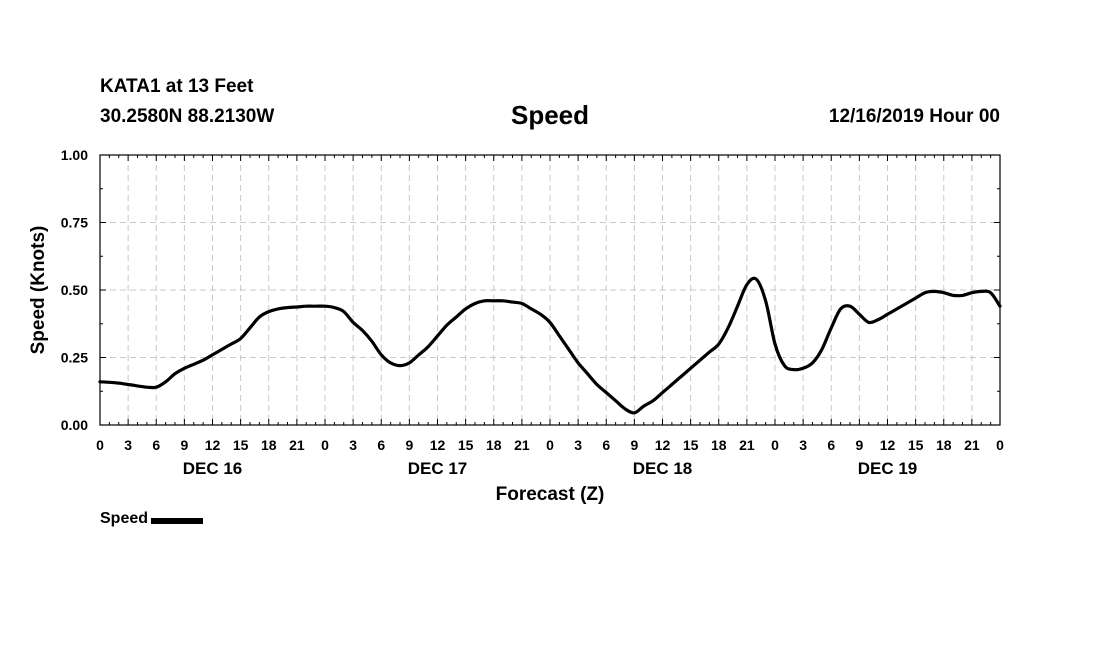 The width and height of the screenshot is (1100, 650). What do you see at coordinates (74, 358) in the screenshot?
I see `y-tick-label: 0.25` at bounding box center [74, 358].